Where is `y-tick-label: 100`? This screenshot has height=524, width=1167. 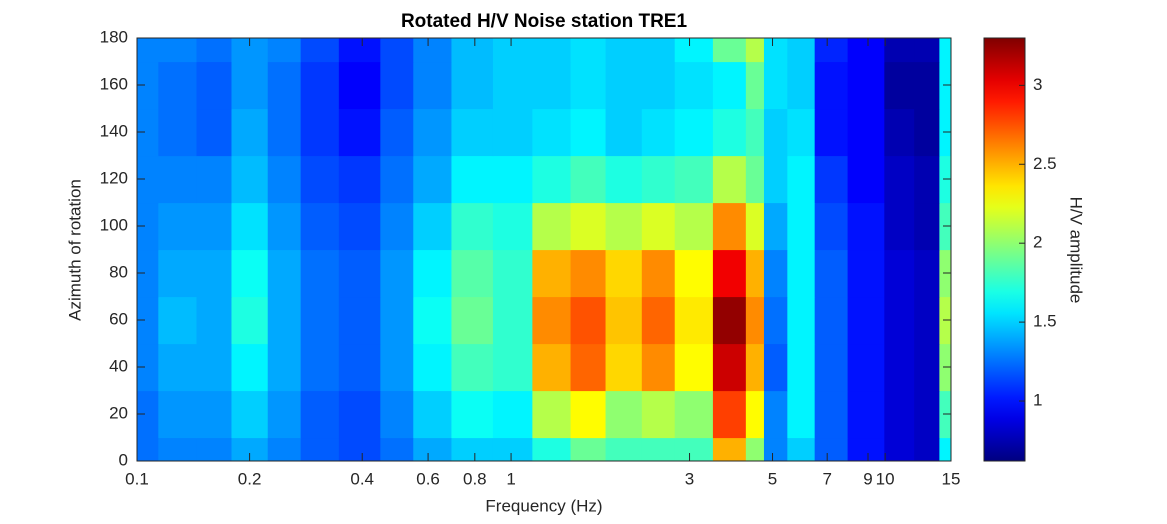 y-tick-label: 100 is located at coordinates (114, 224).